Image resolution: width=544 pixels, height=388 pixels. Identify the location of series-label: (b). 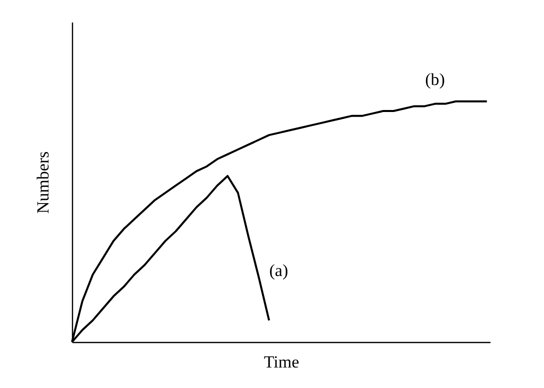
(435, 79).